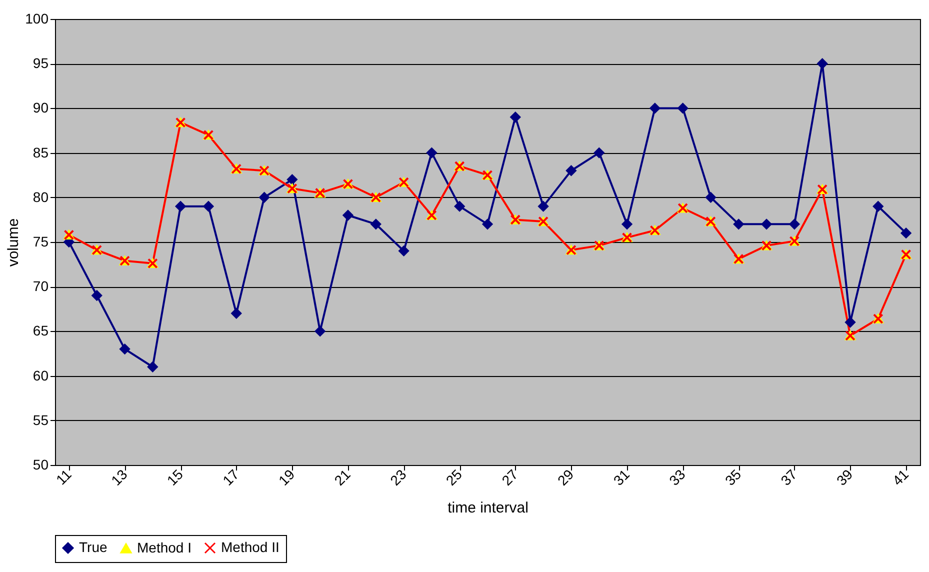  What do you see at coordinates (40, 464) in the screenshot?
I see `y-tick-label: 50` at bounding box center [40, 464].